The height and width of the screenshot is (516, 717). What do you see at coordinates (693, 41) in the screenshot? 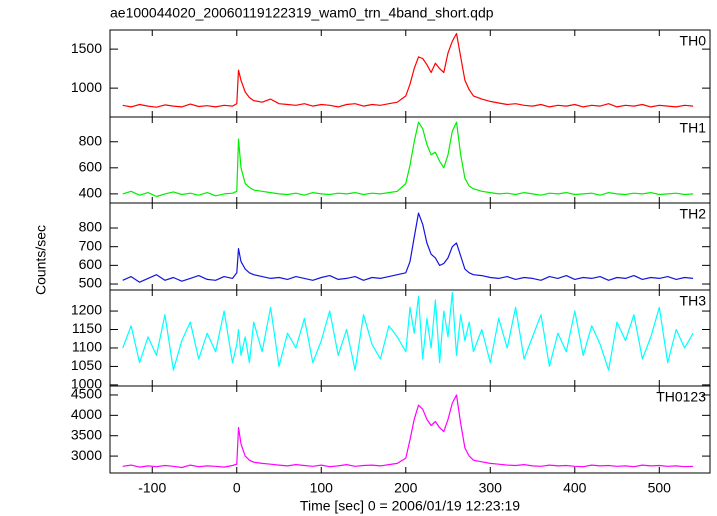
I see `panel-label: TH0` at bounding box center [693, 41].